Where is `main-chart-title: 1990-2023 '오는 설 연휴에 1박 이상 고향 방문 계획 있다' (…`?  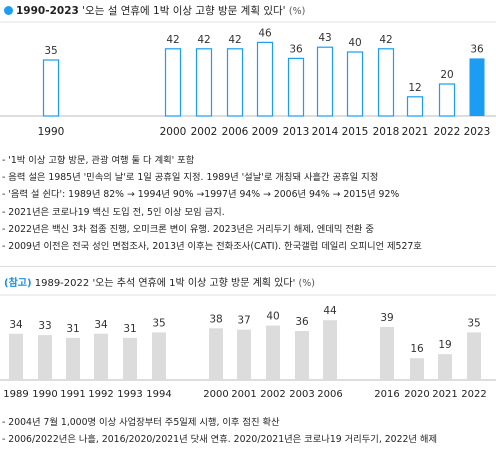 main-chart-title: 1990-2023 '오는 설 연휴에 1박 이상 고향 방문 계획 있다' (… is located at coordinates (154, 11).